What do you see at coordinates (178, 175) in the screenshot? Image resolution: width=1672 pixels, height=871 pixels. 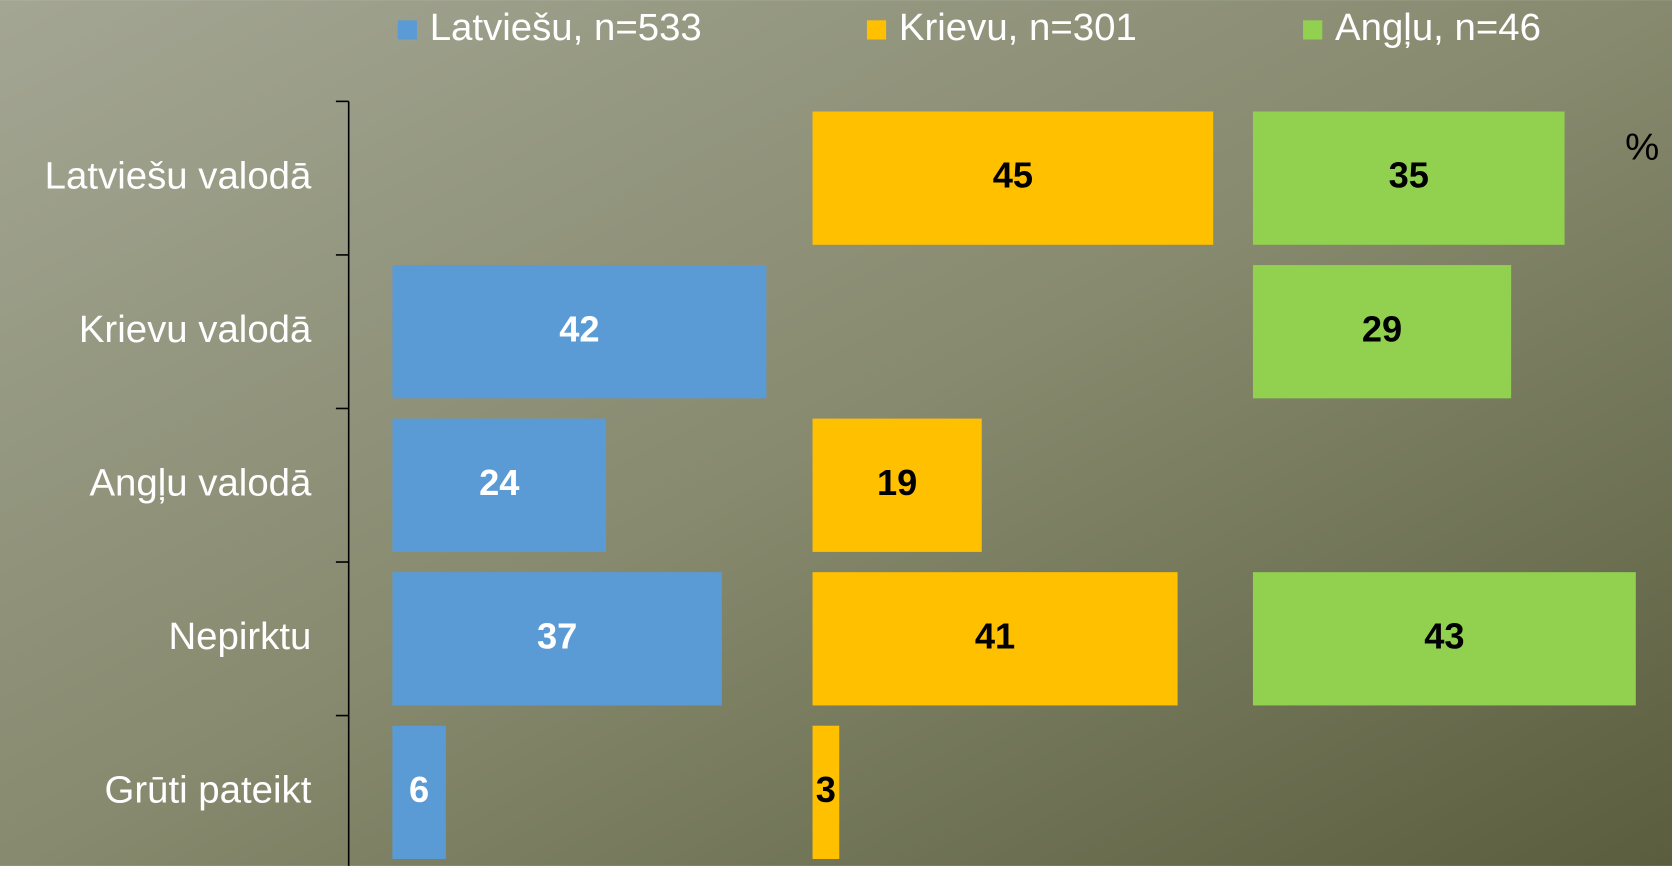 I see `category-label: Latviešu valodā` at bounding box center [178, 175].